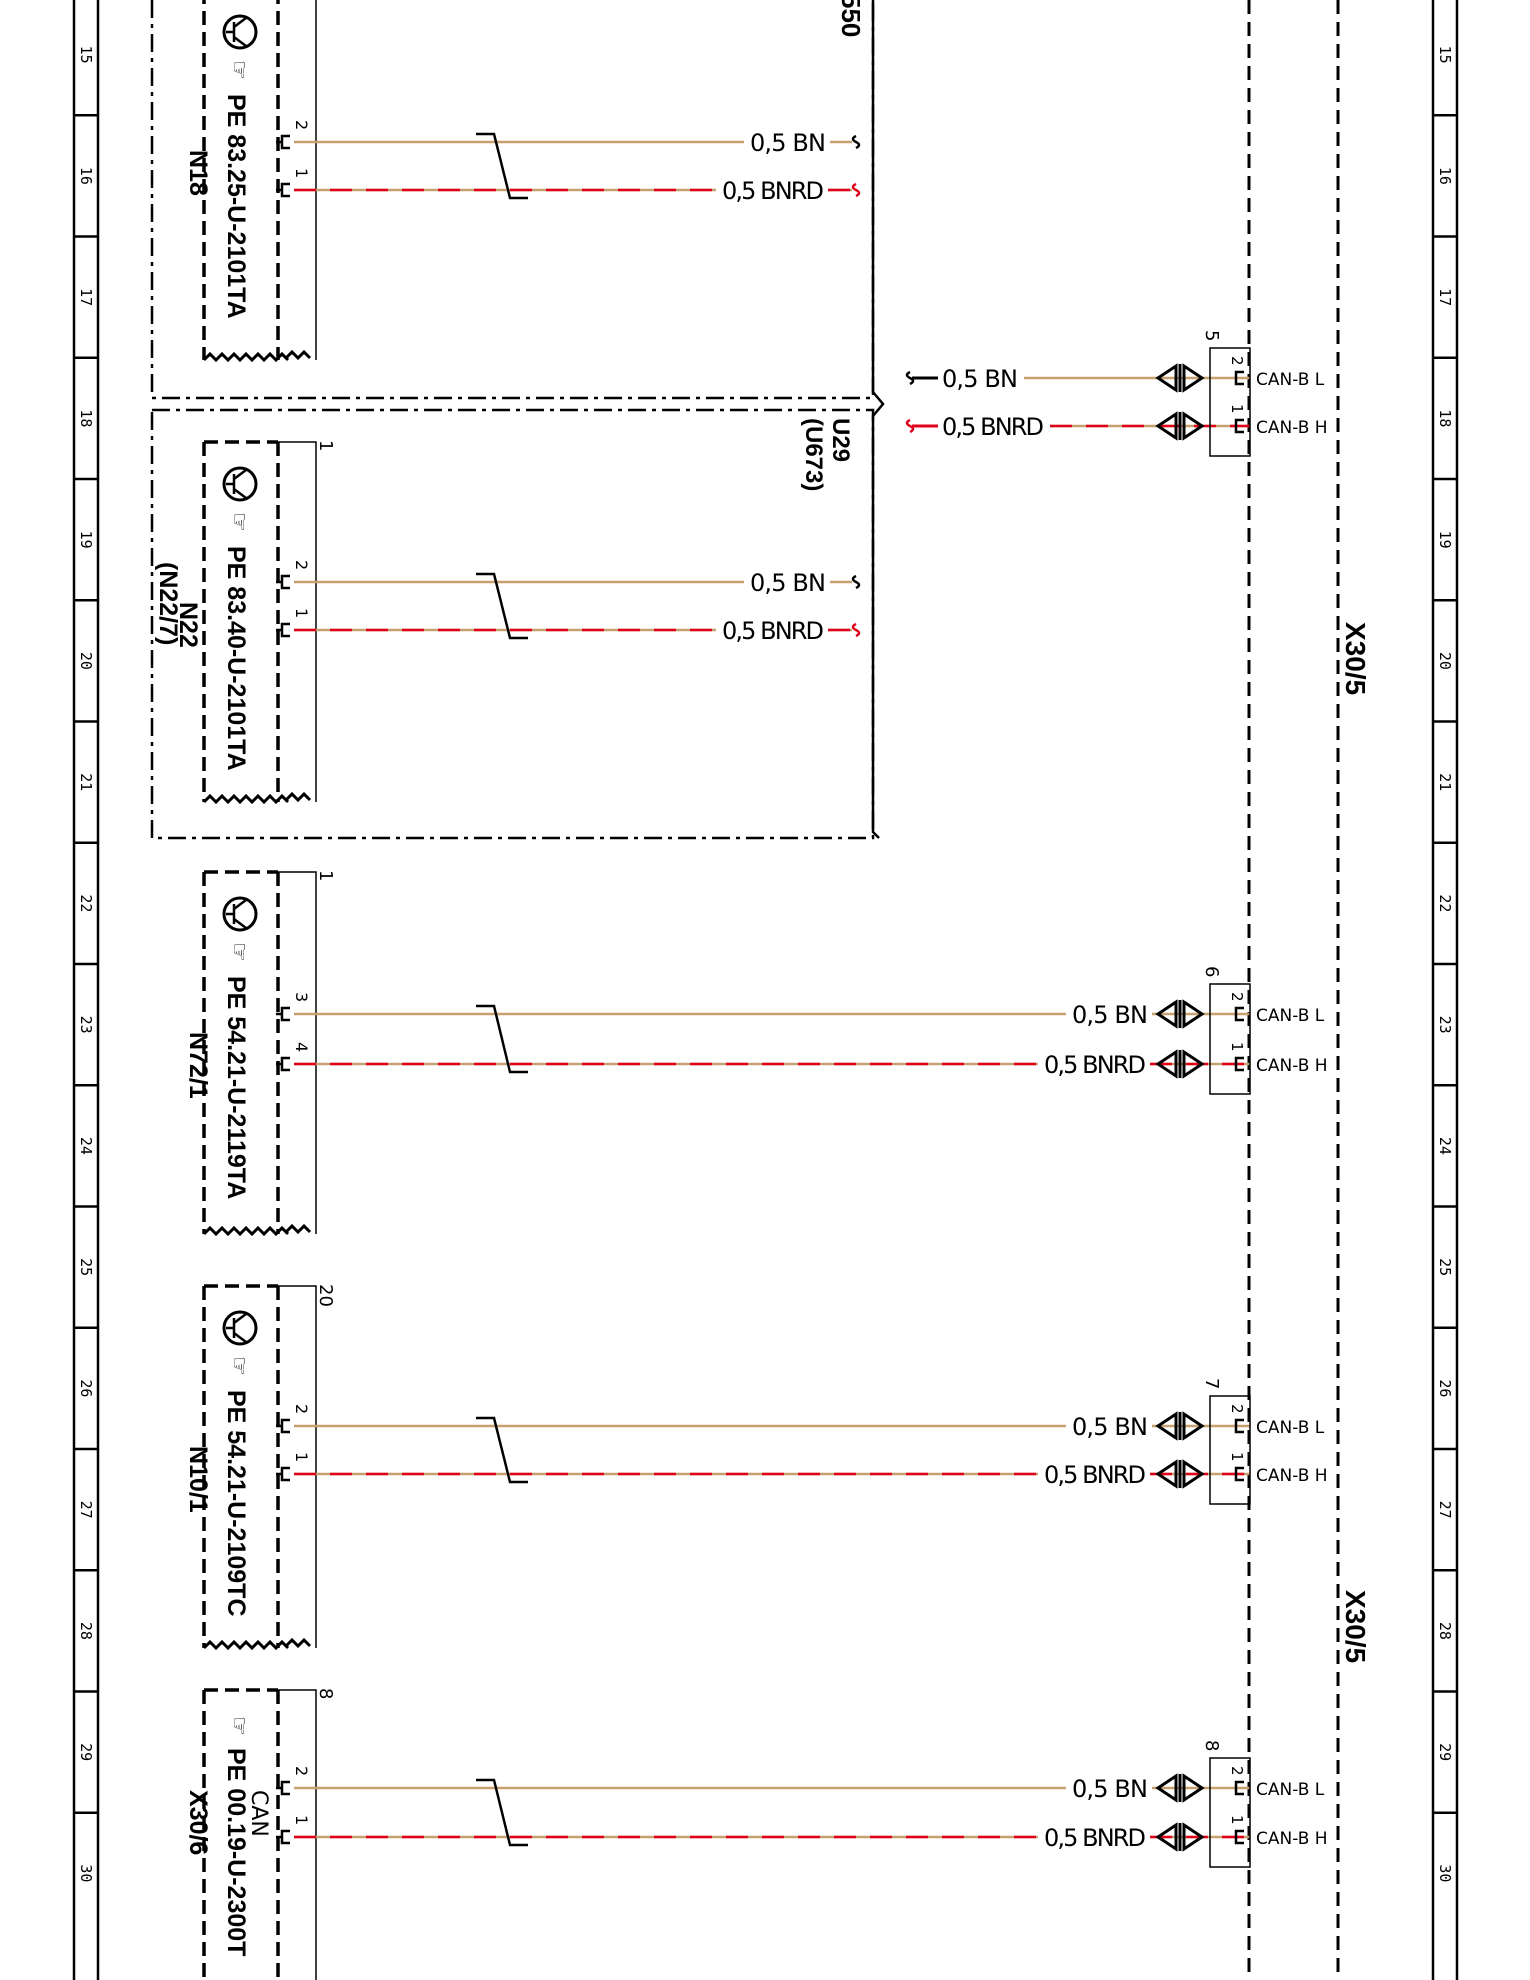 Image resolution: width=1530 pixels, height=1980 pixels. What do you see at coordinates (1211, 971) in the screenshot?
I see `connector-group-number: 6` at bounding box center [1211, 971].